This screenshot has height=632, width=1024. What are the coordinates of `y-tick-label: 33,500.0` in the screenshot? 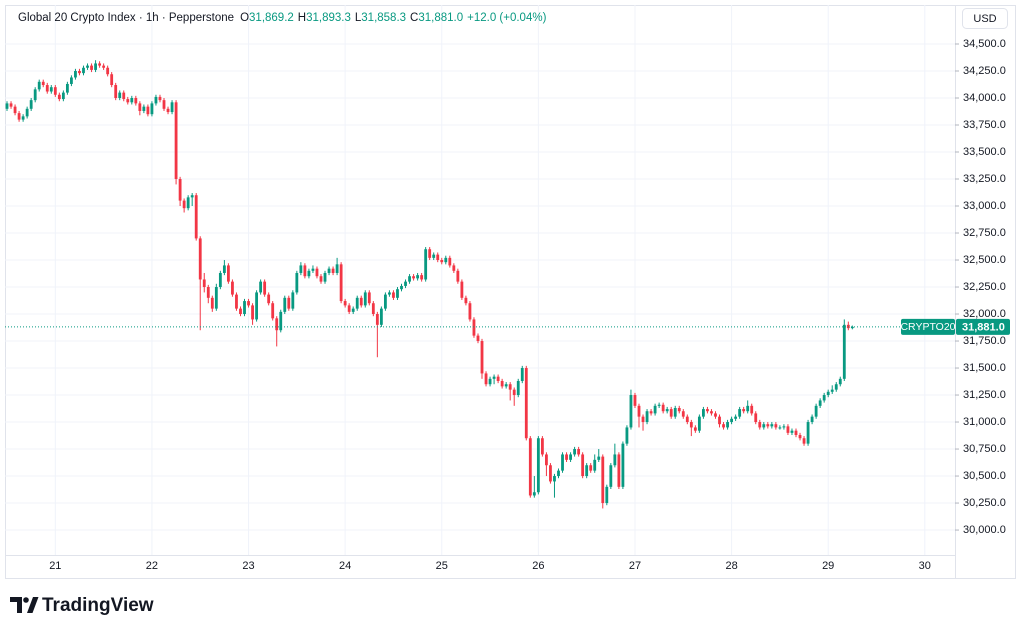 It's located at (984, 152).